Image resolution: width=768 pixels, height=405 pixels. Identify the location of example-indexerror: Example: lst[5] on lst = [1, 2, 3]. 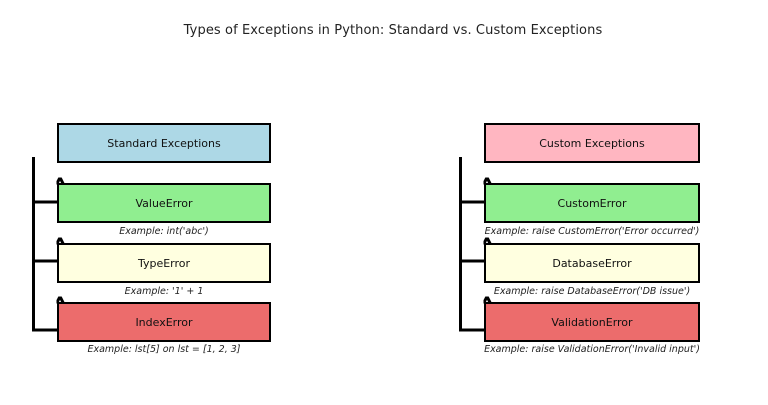
(164, 349).